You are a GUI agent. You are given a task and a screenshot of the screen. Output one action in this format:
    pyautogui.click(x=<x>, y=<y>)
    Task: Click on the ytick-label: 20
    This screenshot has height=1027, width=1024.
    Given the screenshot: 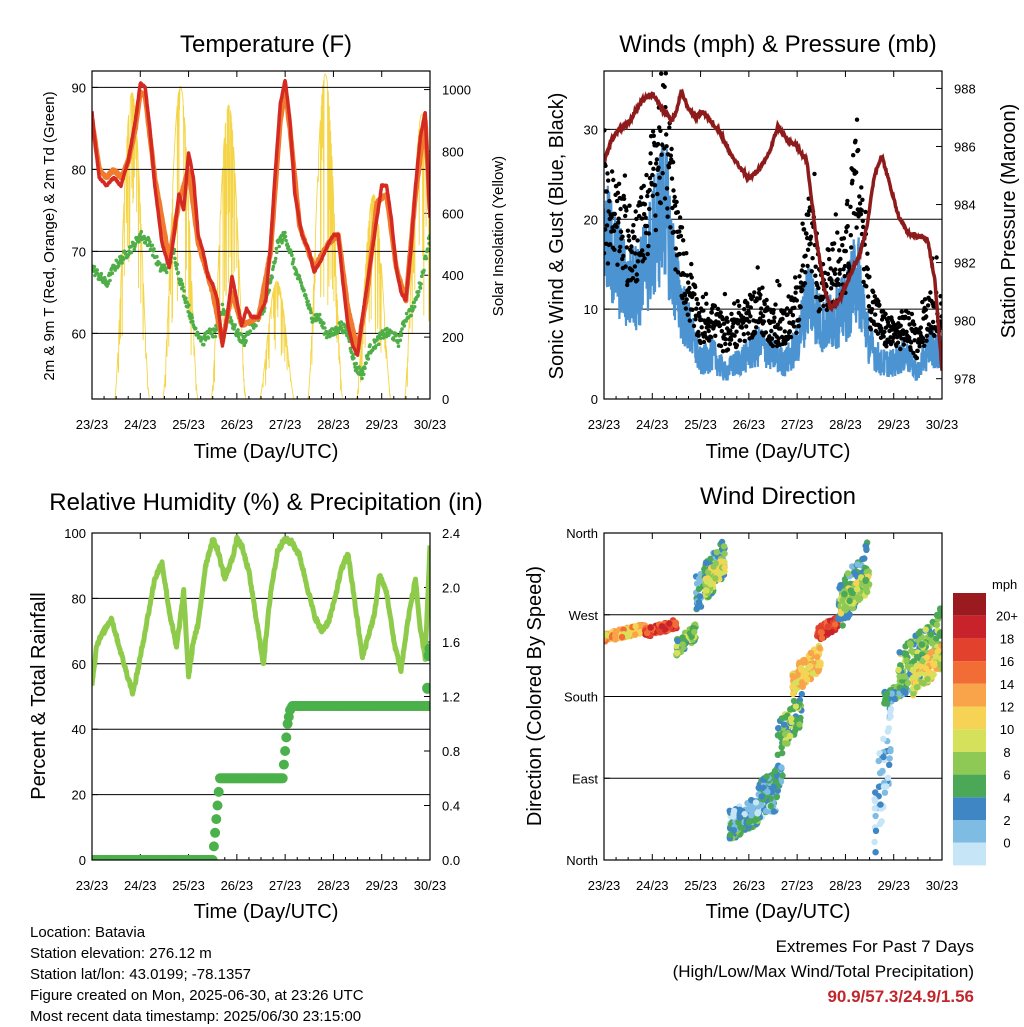 What is the action you would take?
    pyautogui.click(x=591, y=219)
    